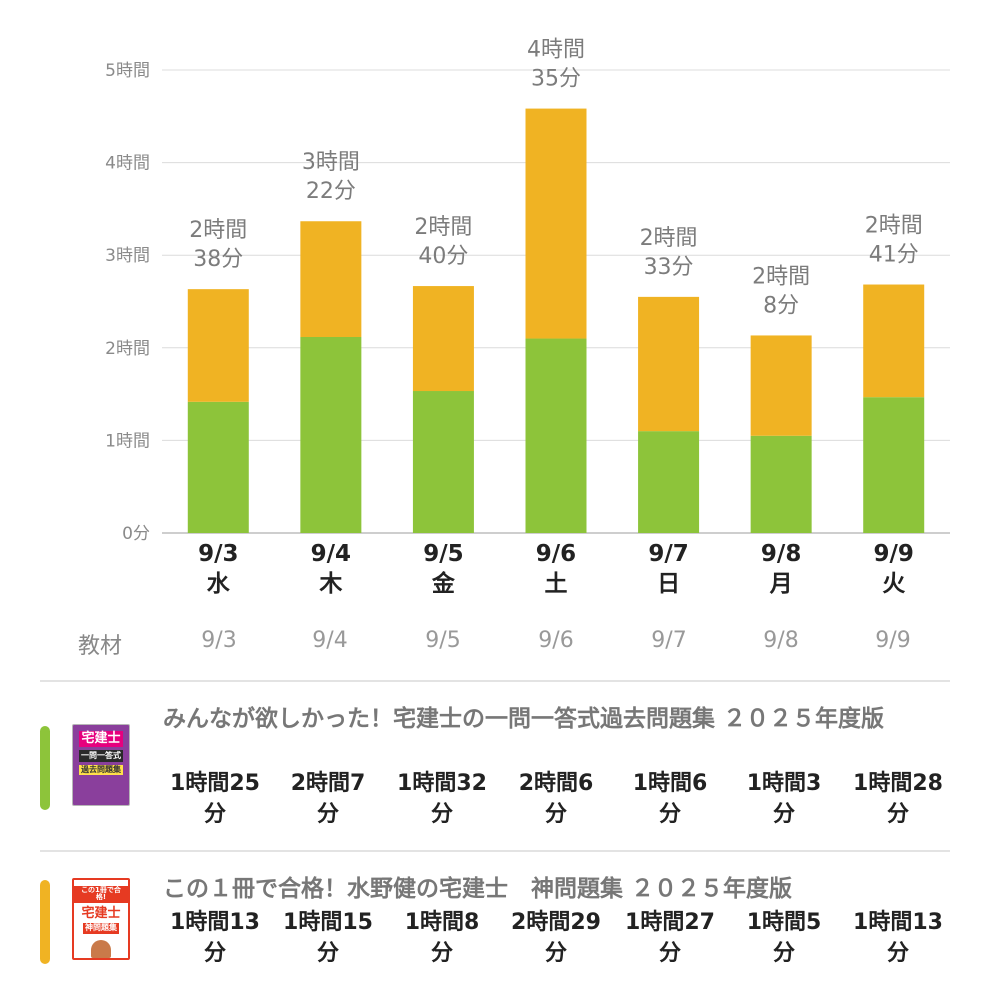  Describe the element at coordinates (556, 938) in the screenshot. I see `material-time: 2時間29 分` at that location.